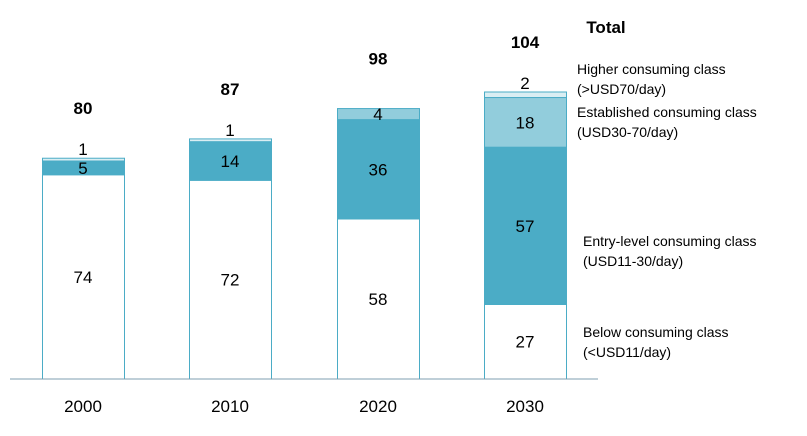 This screenshot has width=807, height=436. Describe the element at coordinates (627, 132) in the screenshot. I see `legend-sublabel: (USD30-70/day)` at that location.